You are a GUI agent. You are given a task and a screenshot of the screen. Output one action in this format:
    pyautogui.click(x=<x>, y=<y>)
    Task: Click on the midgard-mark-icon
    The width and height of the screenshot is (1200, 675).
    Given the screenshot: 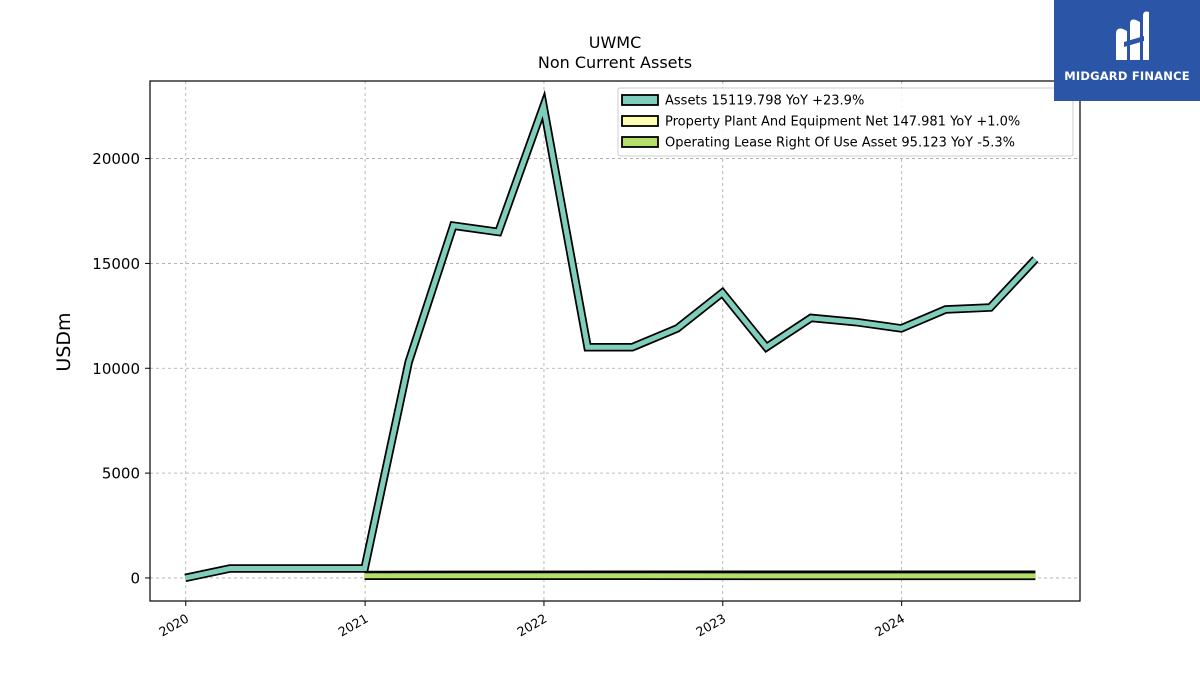 What is the action you would take?
    pyautogui.click(x=1132, y=35)
    